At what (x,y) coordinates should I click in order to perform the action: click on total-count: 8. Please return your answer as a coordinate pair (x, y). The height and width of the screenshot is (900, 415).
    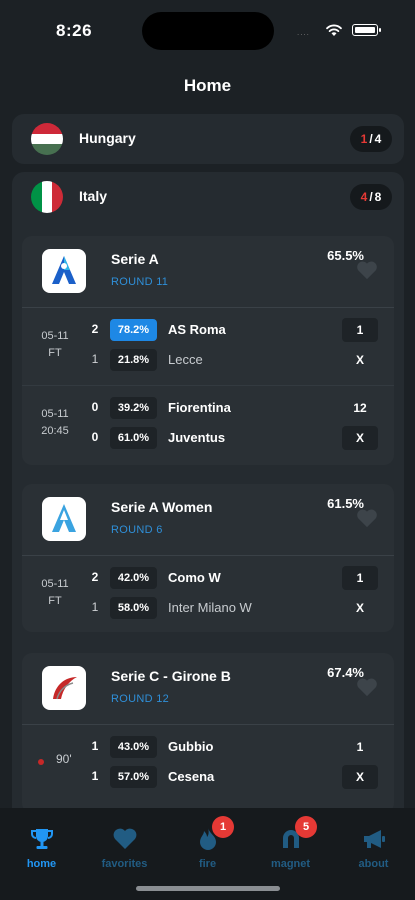
    Looking at the image, I should click on (378, 197).